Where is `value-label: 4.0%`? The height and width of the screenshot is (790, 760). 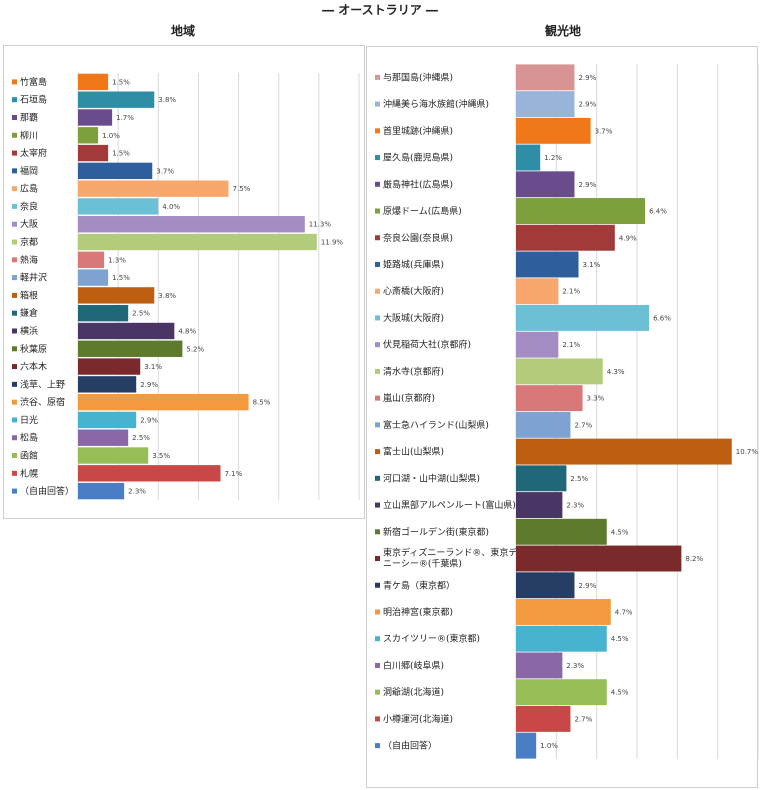
value-label: 4.0% is located at coordinates (171, 207).